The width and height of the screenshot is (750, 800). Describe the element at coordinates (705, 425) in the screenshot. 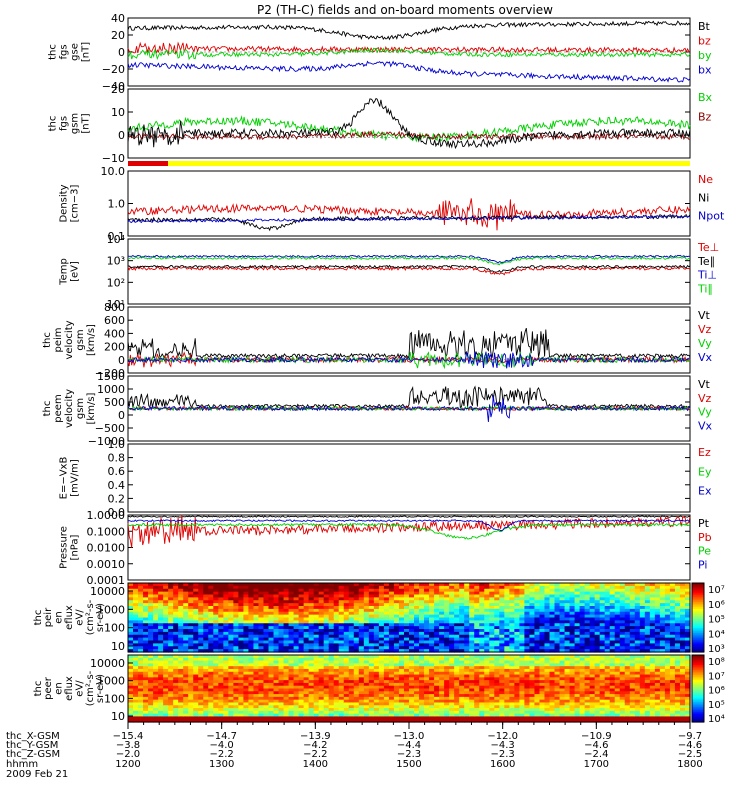

I see `legend-label: Vx` at that location.